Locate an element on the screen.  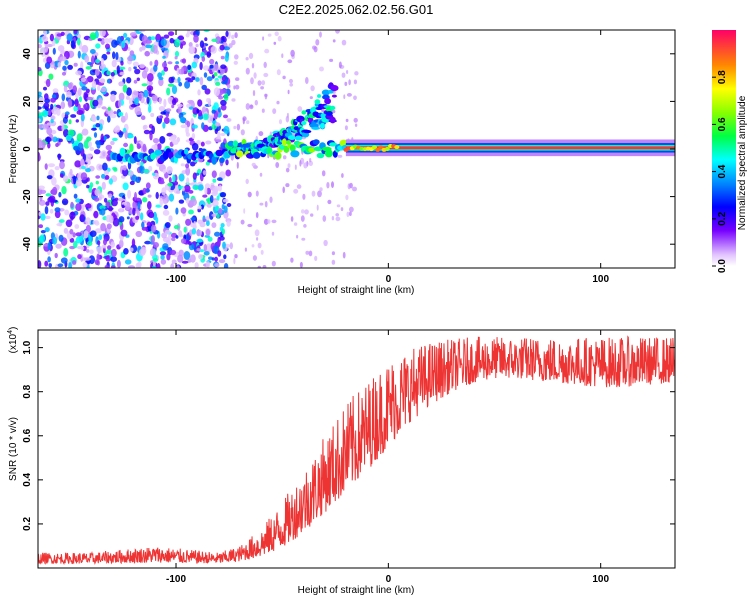
snr-x-tick-label: 100 is located at coordinates (600, 579).